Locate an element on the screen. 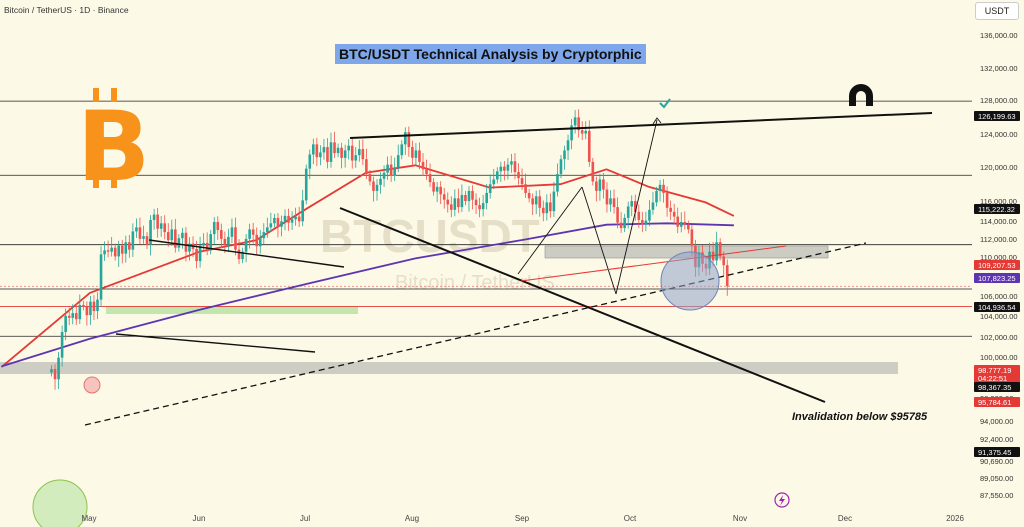 This screenshot has height=527, width=1024. price-tag-label: 04:22:51 is located at coordinates (992, 378).